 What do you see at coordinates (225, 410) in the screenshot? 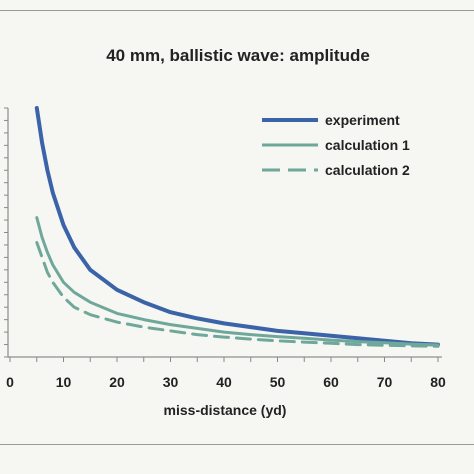
I see `x-axis-label: miss-distance (yd)` at bounding box center [225, 410].